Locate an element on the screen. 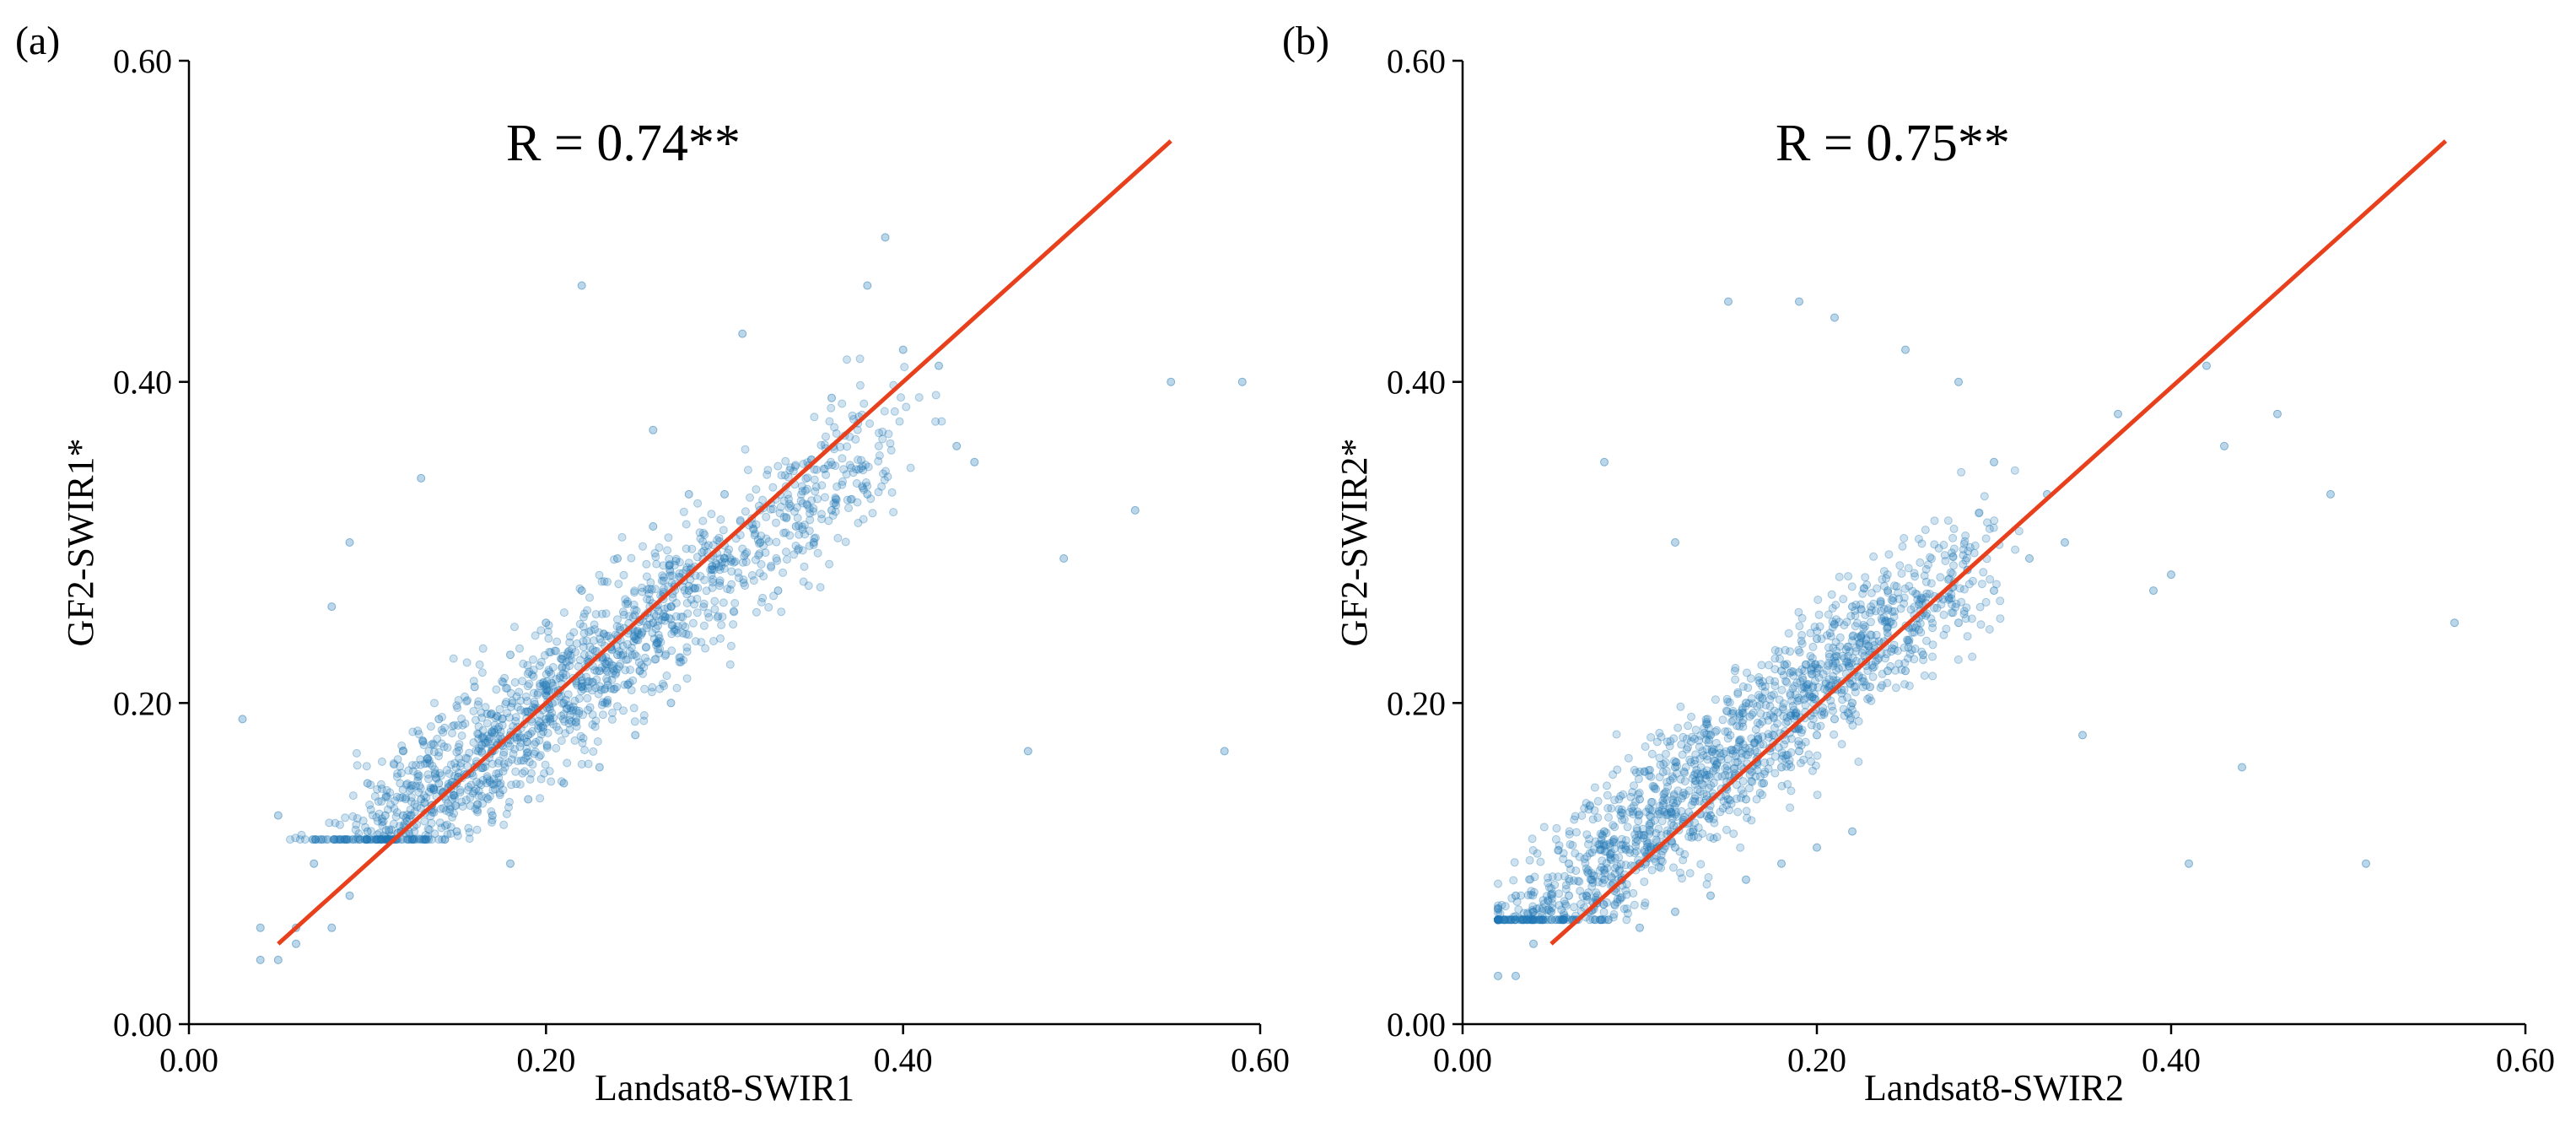  panel-b-y-ticks: 0.000.200.400.60 is located at coordinates (1425, 543).